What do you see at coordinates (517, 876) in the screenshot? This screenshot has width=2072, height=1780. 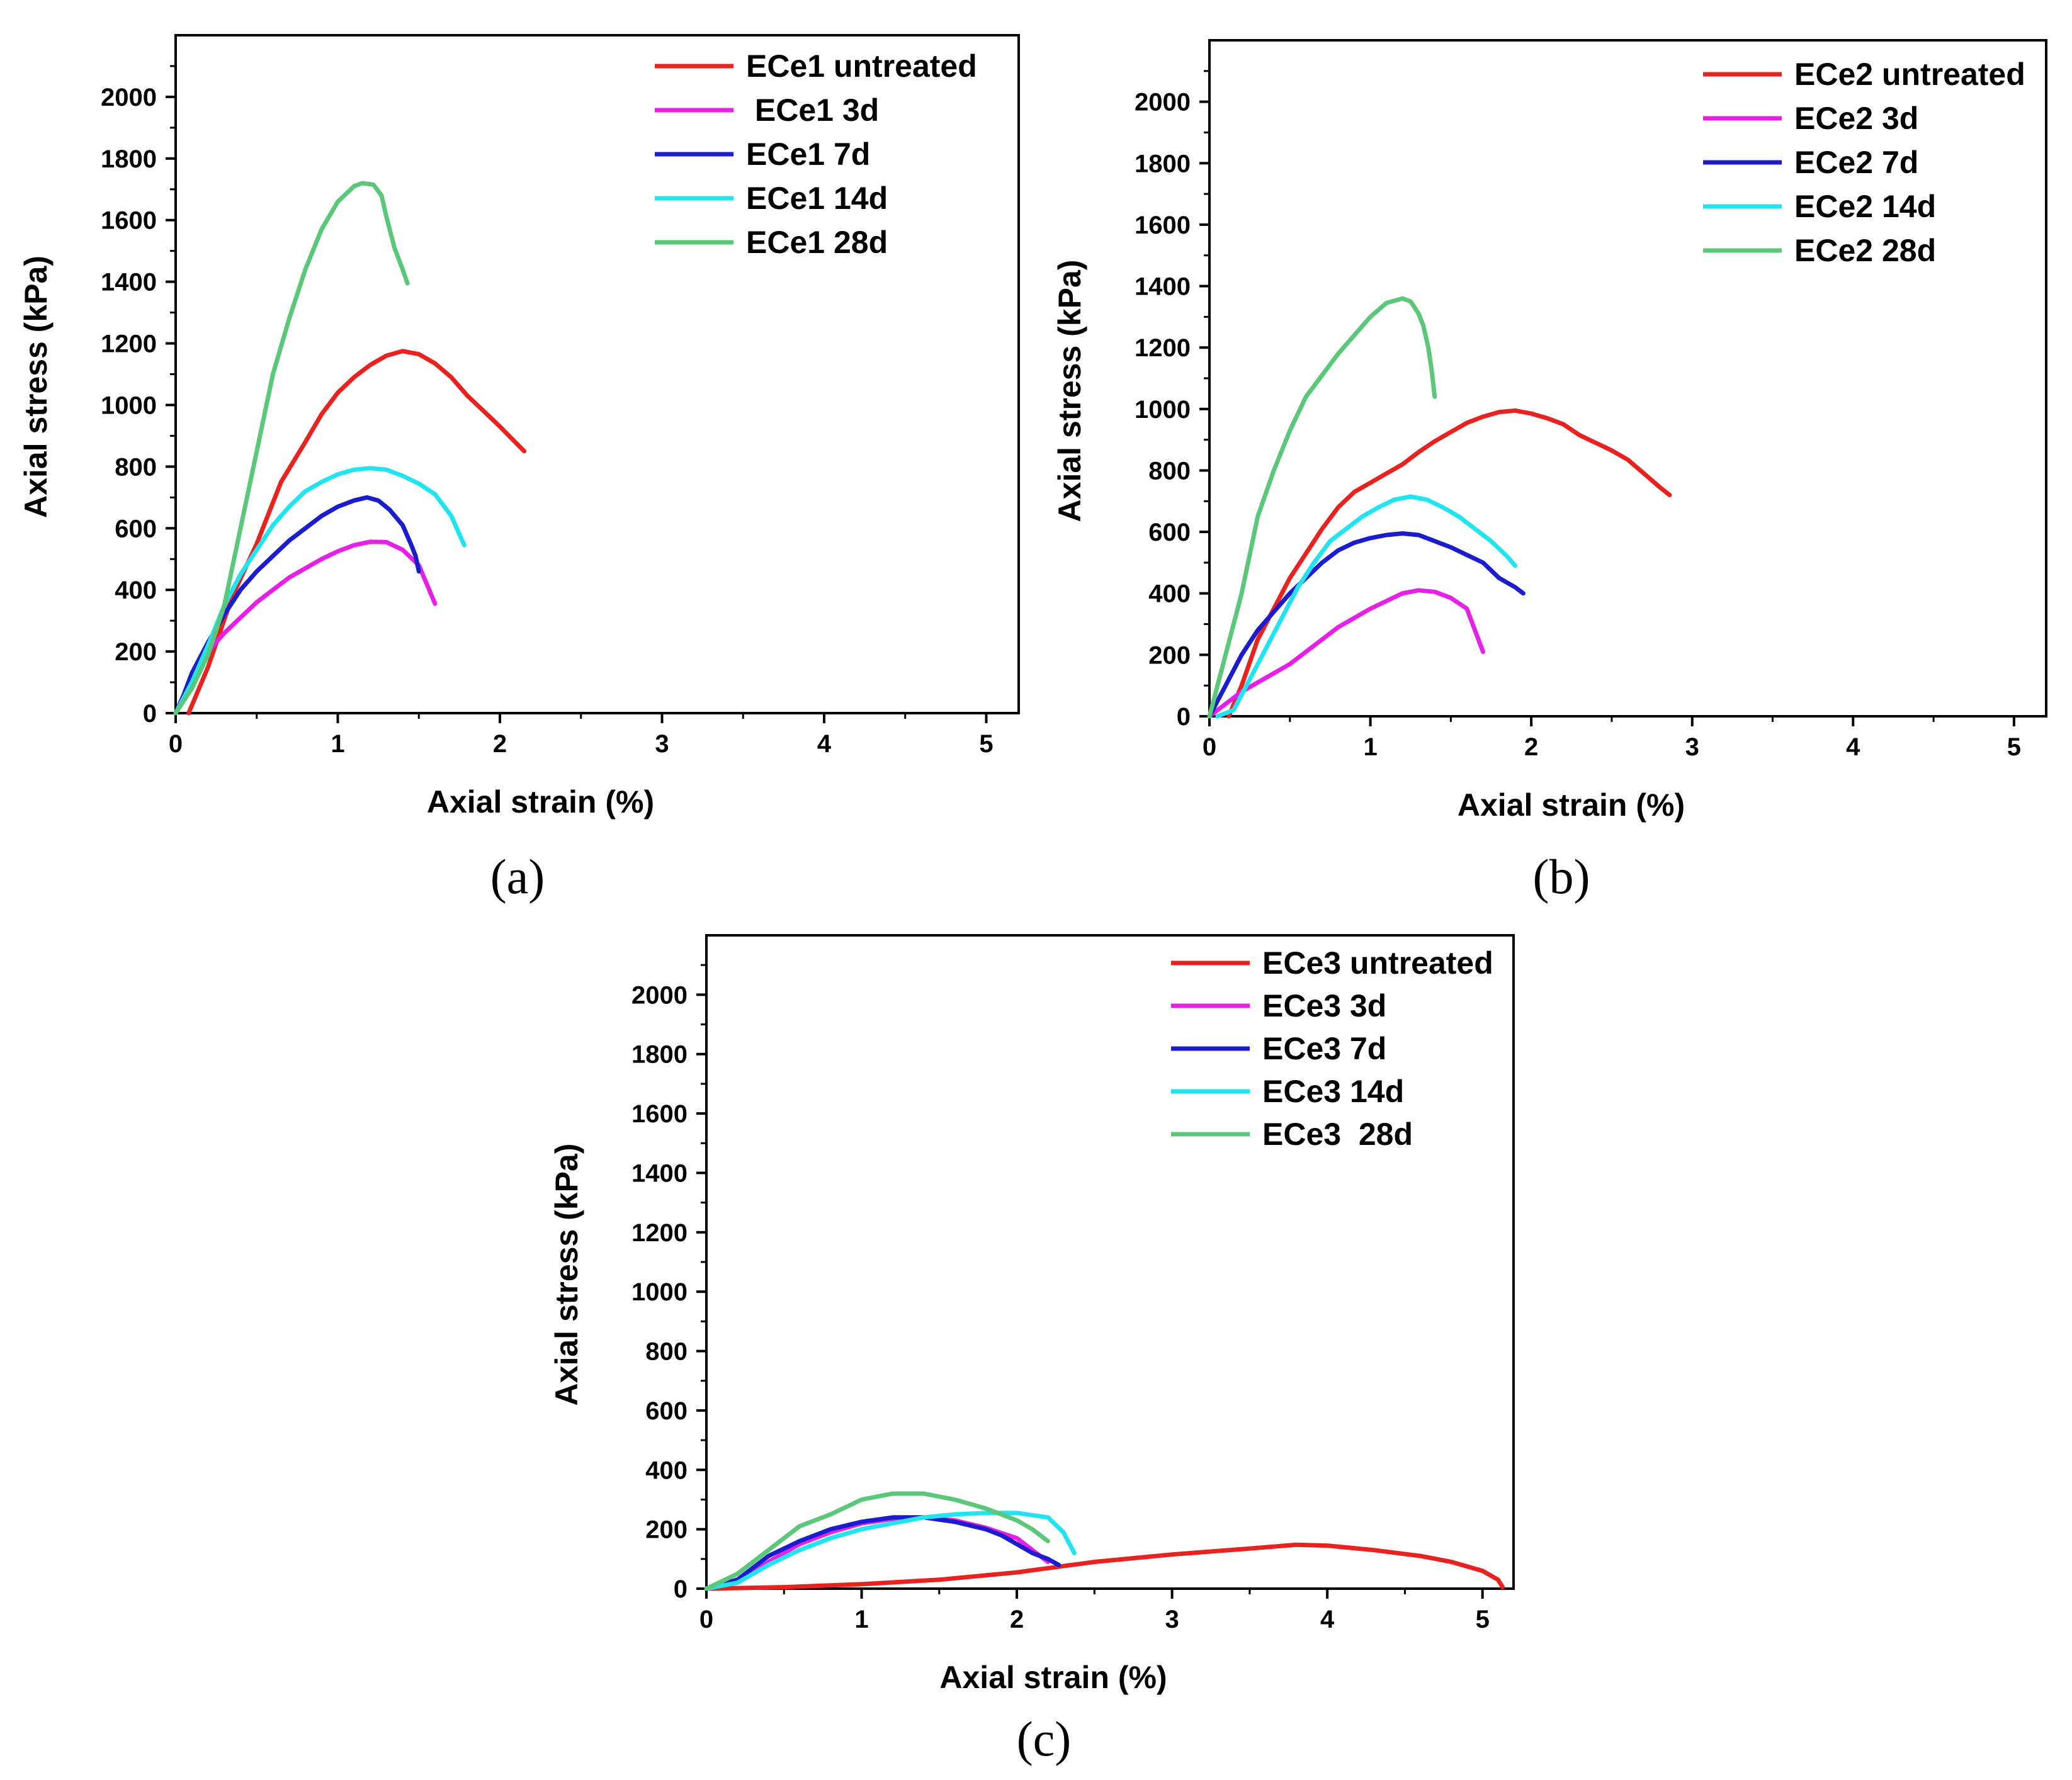 I see `panel-label-a: (a)` at bounding box center [517, 876].